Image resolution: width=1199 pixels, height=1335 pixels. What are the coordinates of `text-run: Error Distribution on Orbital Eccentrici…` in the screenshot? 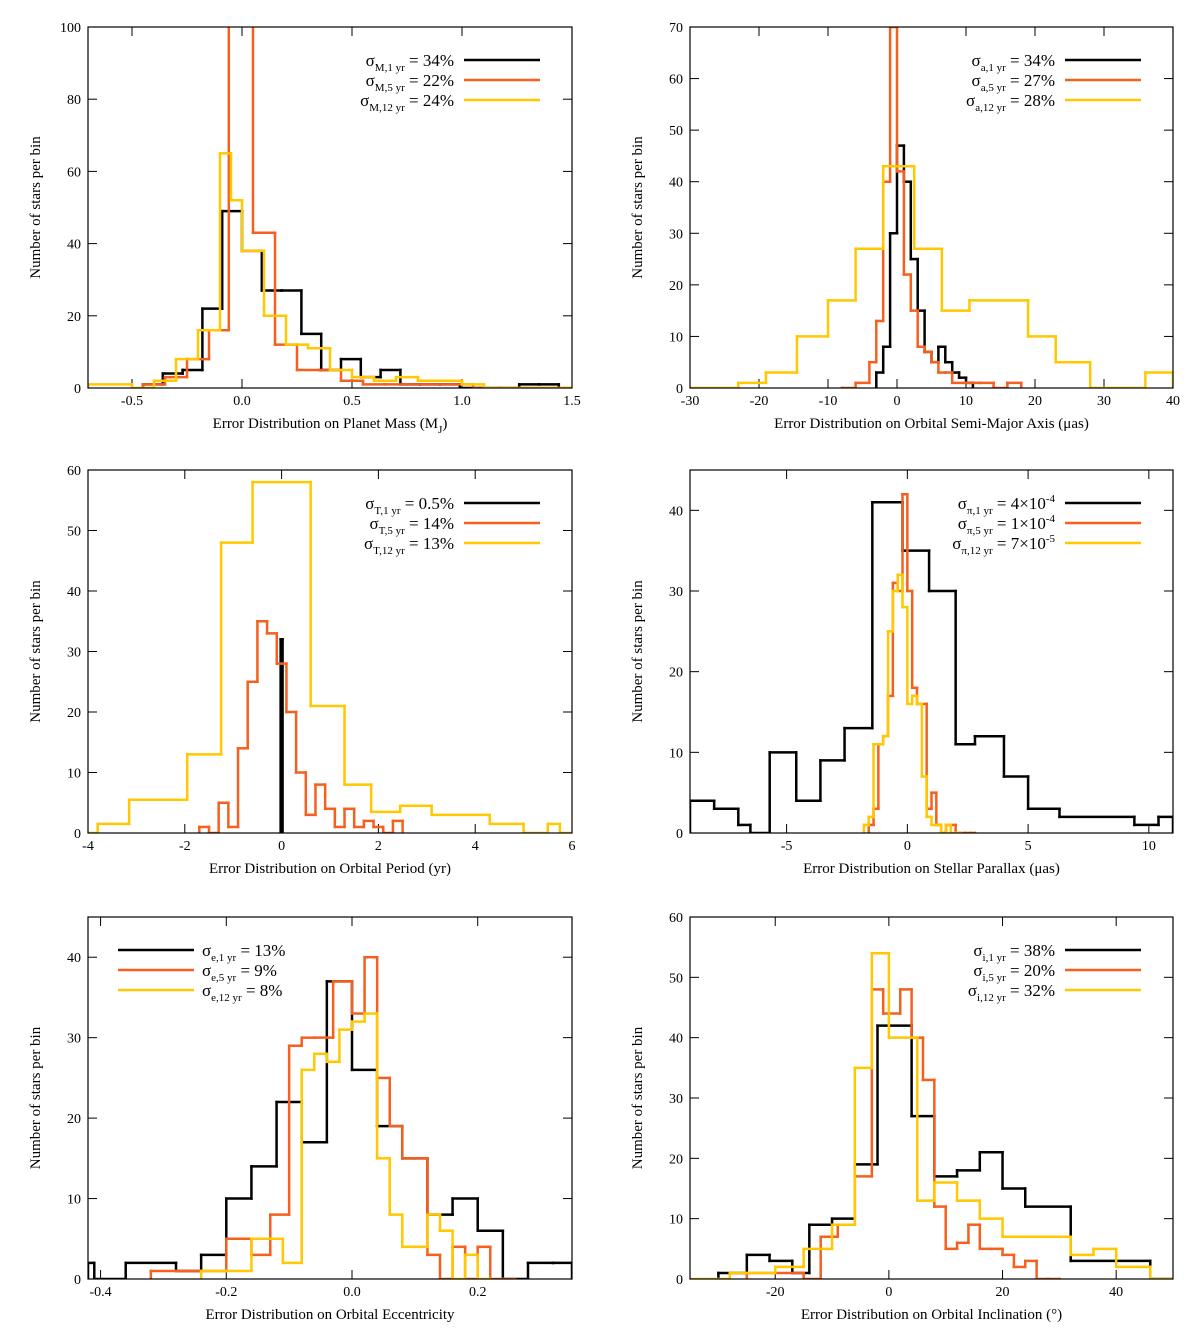 It's located at (330, 1315).